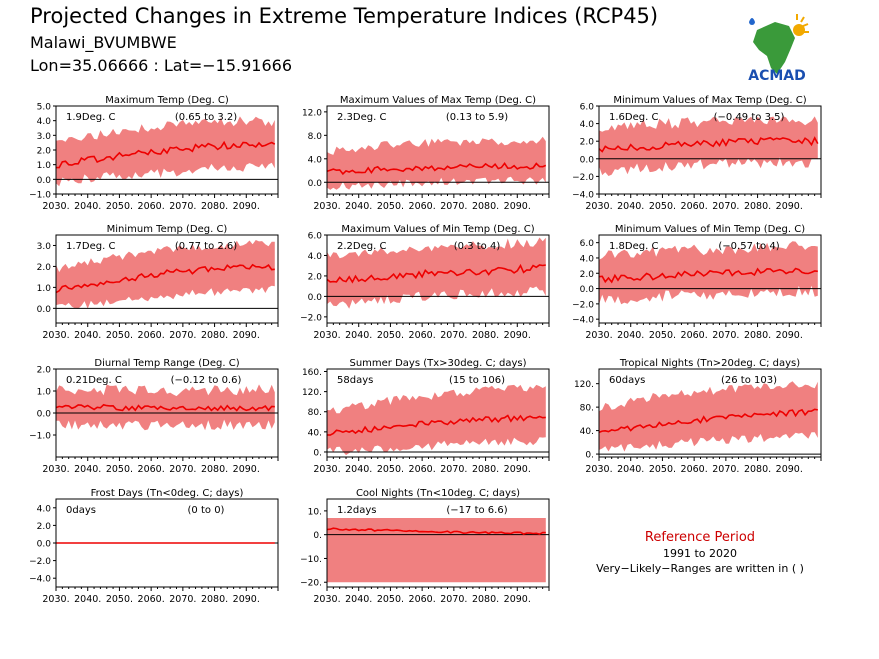 The image size is (879, 659). What do you see at coordinates (709, 100) in the screenshot?
I see `chart-title: Minimum Values of Max Temp (Deg. C)` at bounding box center [709, 100].